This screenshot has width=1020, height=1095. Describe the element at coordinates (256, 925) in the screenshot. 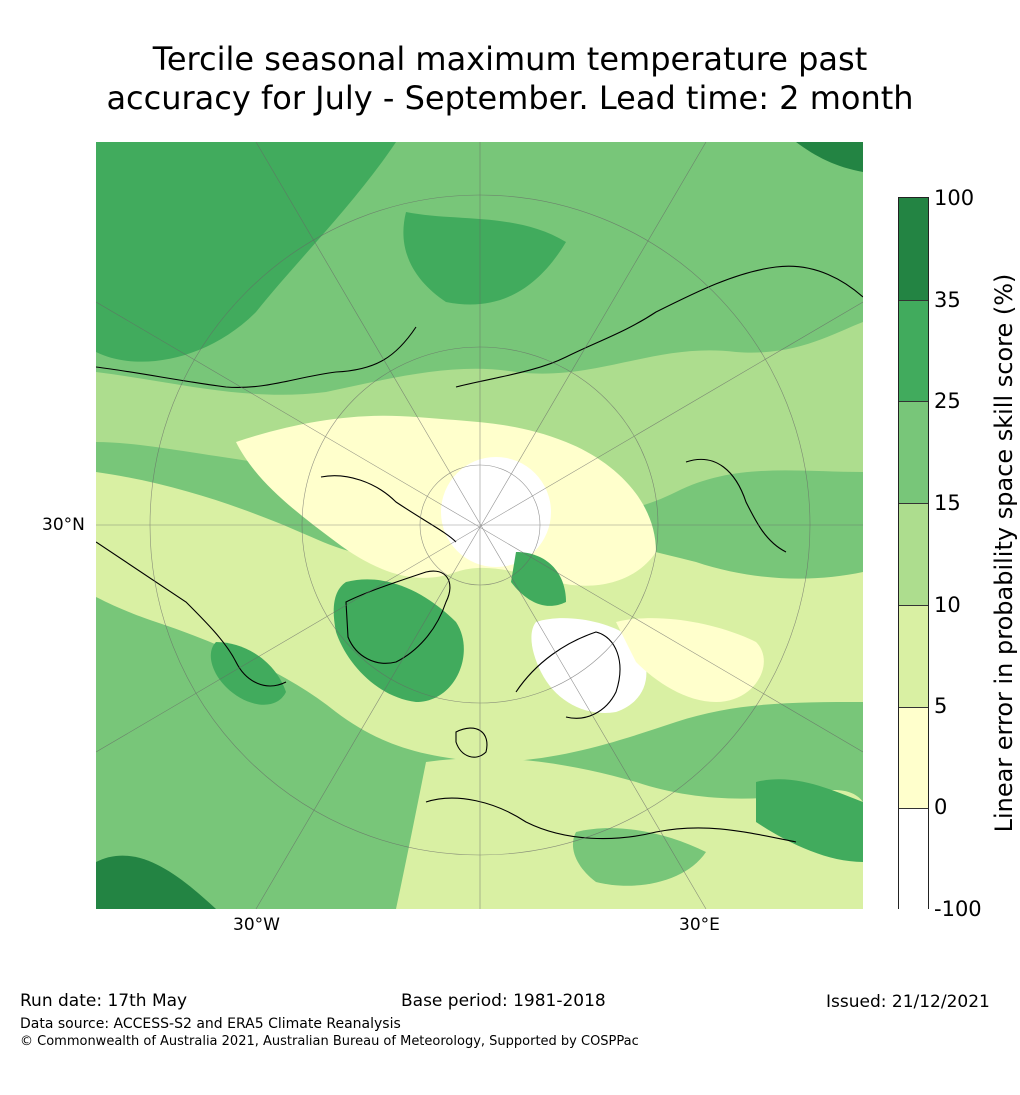

I see `lon-label-30w: 30°W` at that location.